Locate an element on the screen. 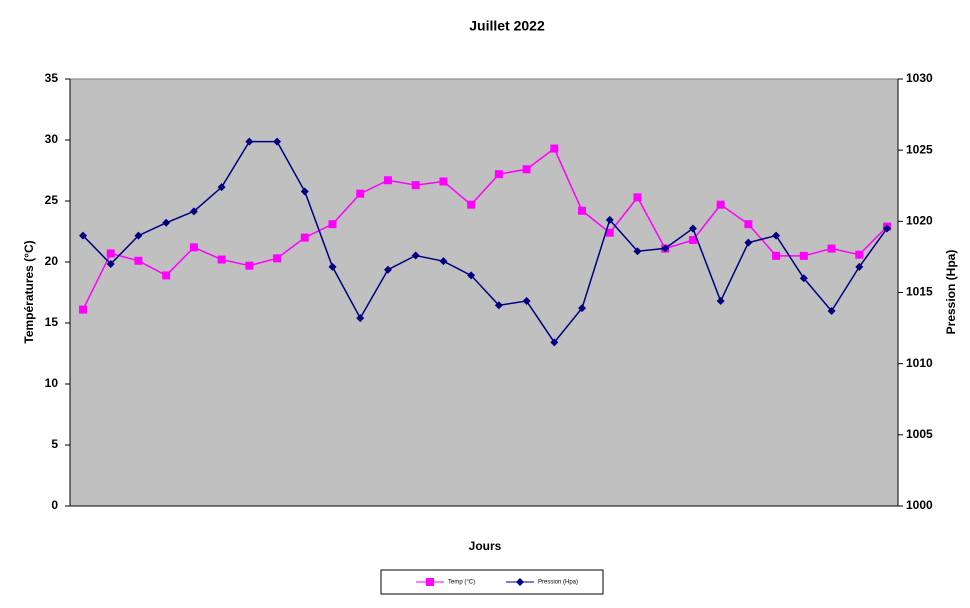 The image size is (970, 608). y-tick-label: 10 is located at coordinates (52, 383).